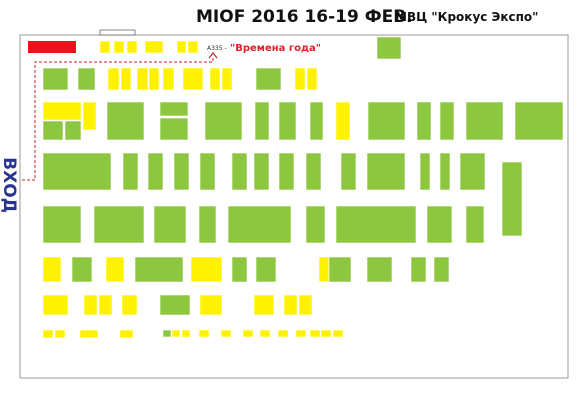 This screenshot has width=588, height=400. Describe the element at coordinates (217, 48) in the screenshot. I see `booth-code: A335 -` at that location.